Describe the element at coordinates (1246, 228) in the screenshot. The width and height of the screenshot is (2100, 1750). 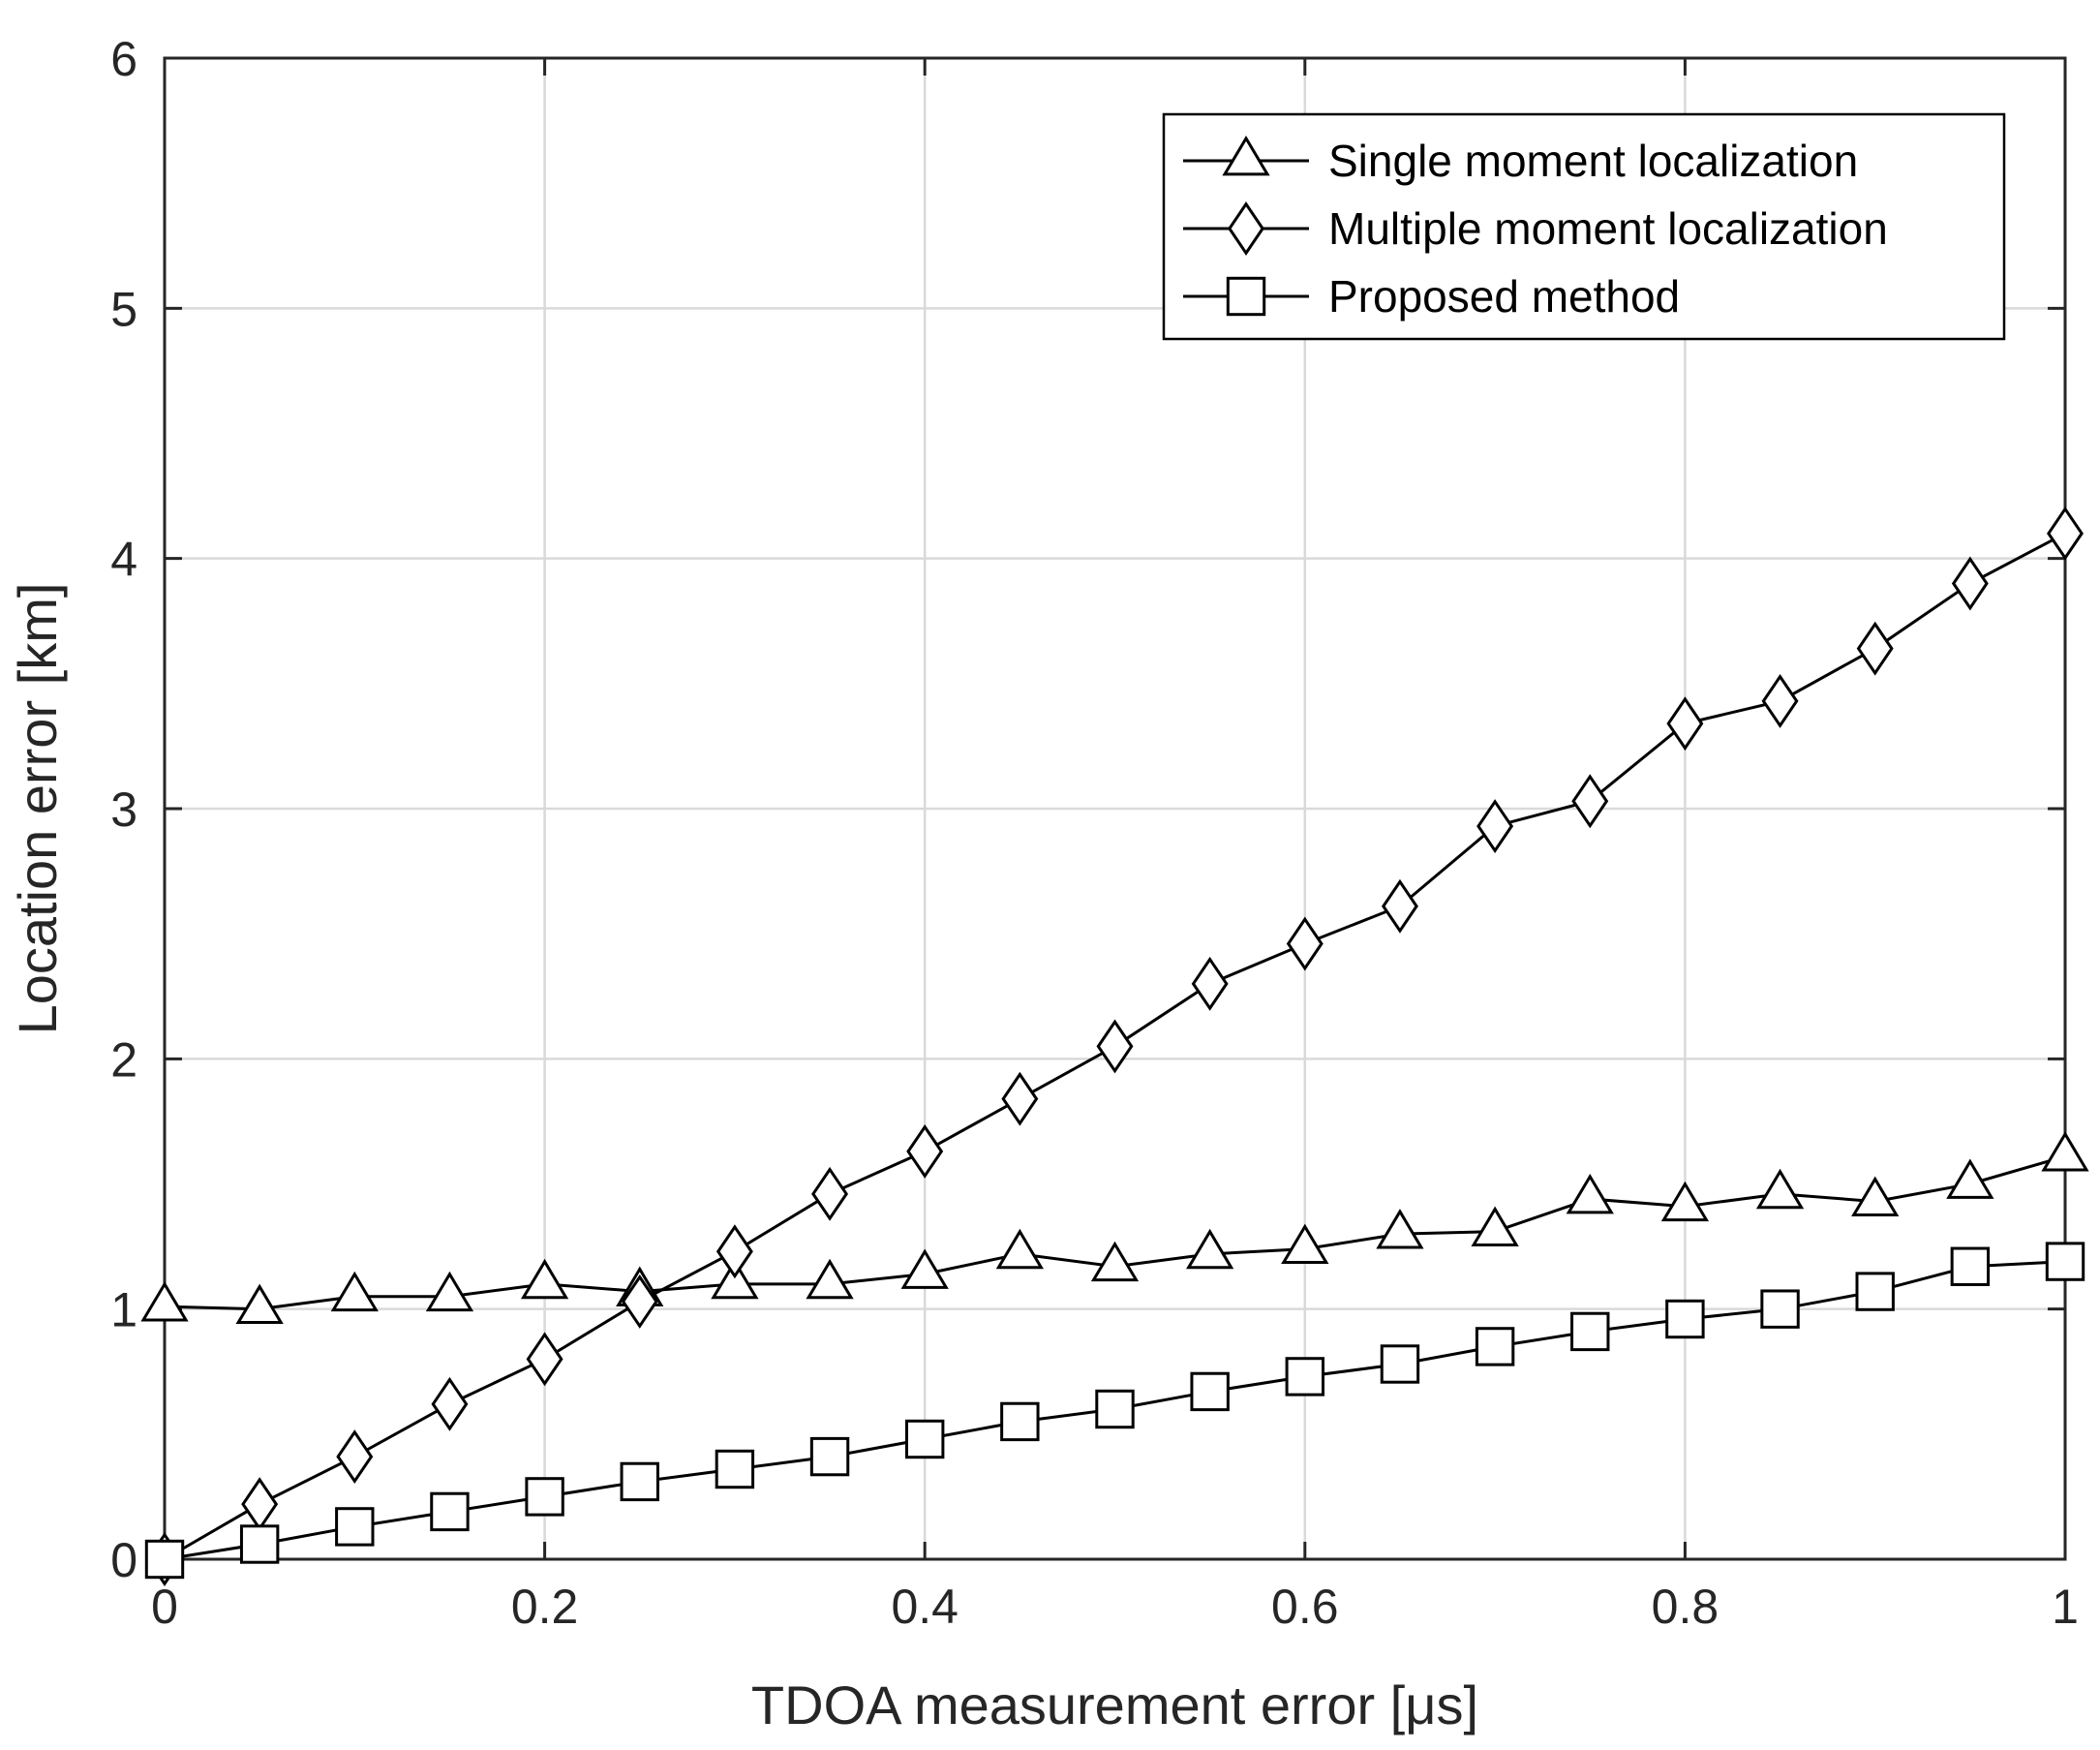
I see `legend-marker-diamond` at that location.